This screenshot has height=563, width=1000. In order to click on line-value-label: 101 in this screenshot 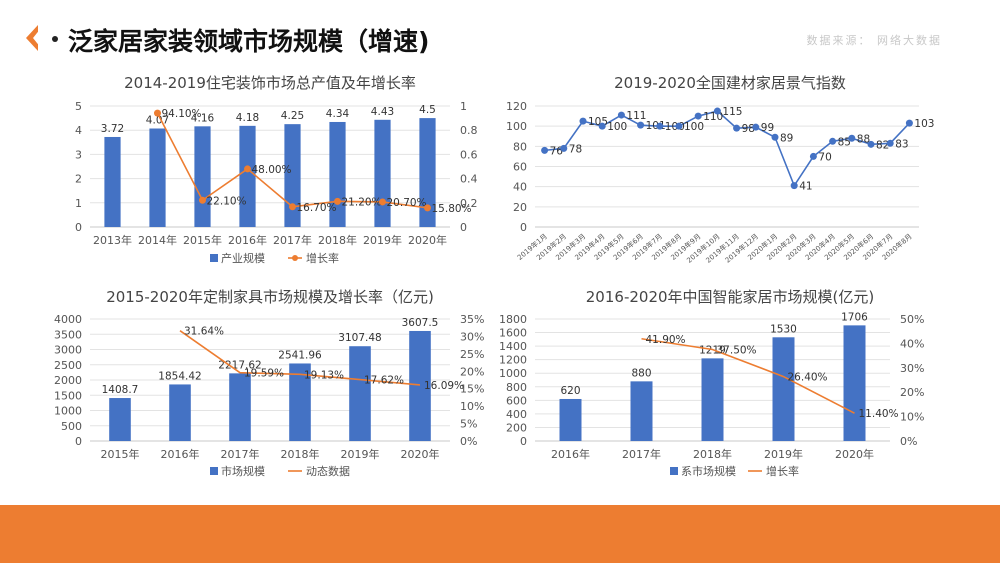, I will do `click(656, 126)`.